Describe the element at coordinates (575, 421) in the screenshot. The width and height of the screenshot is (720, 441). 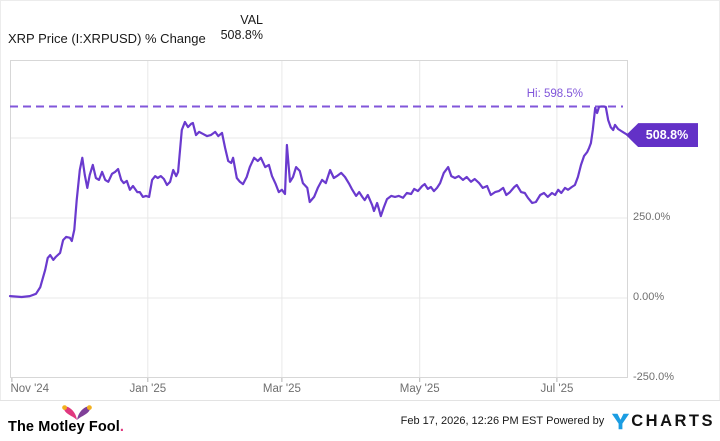
I see `powered-by-text: Powered by` at that location.